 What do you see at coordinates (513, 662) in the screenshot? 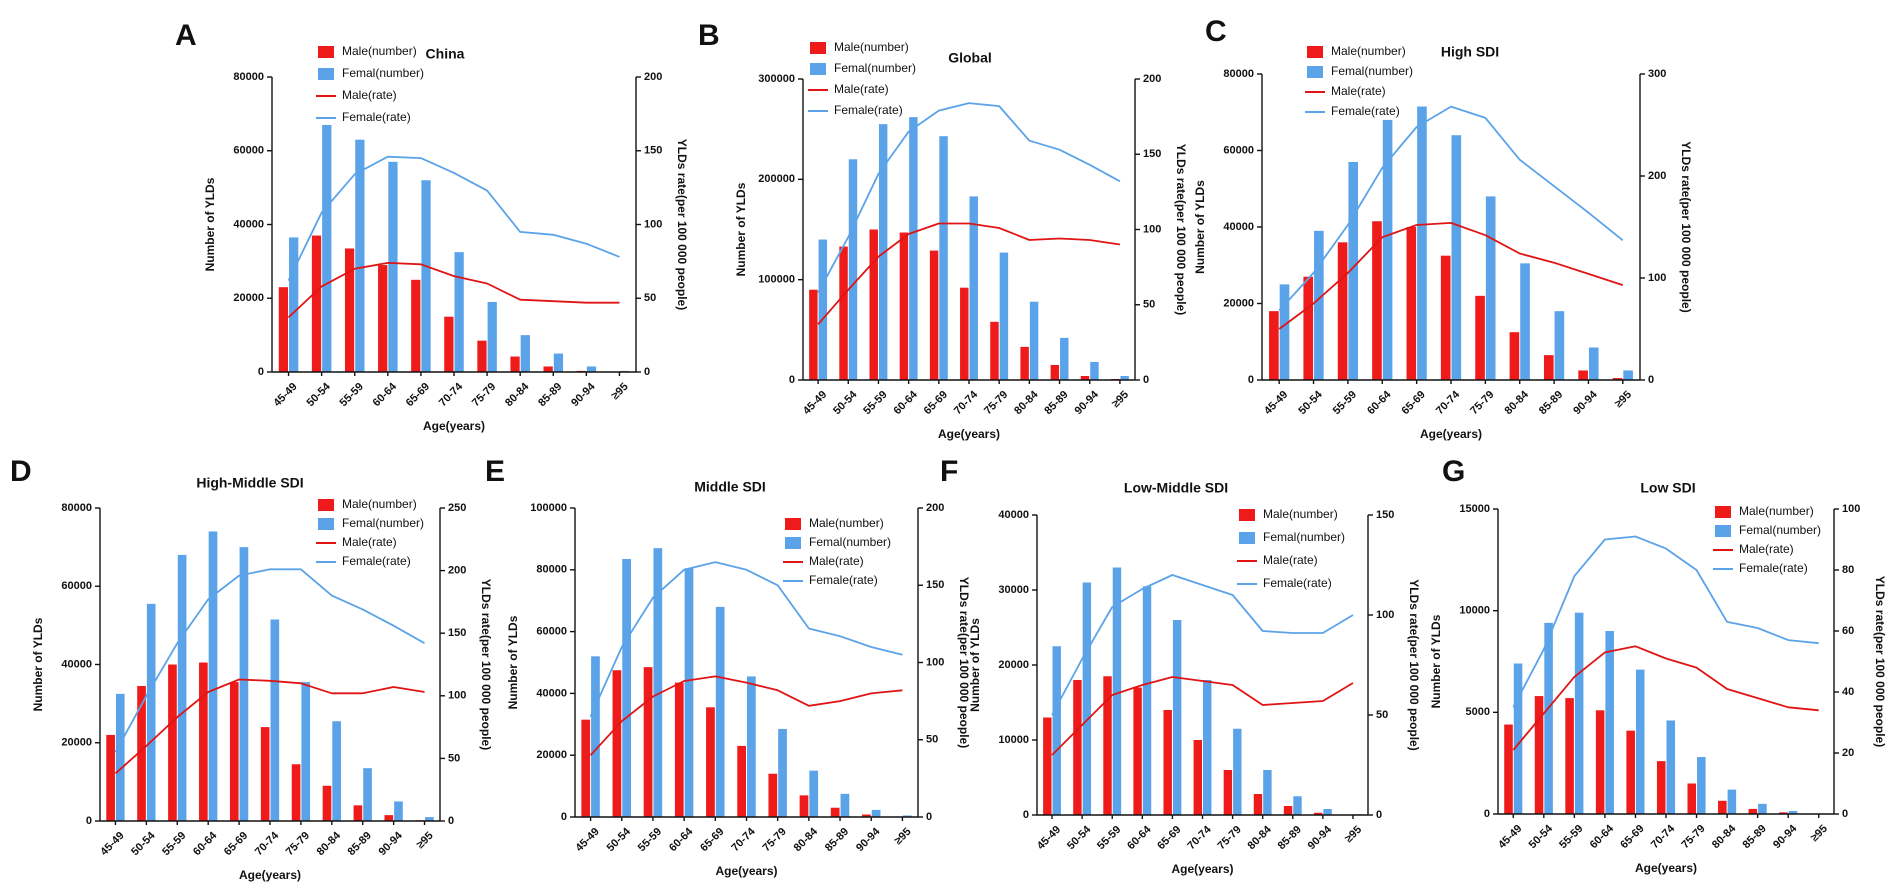
I see `y-axis-label: Number of YLDs` at bounding box center [513, 662].